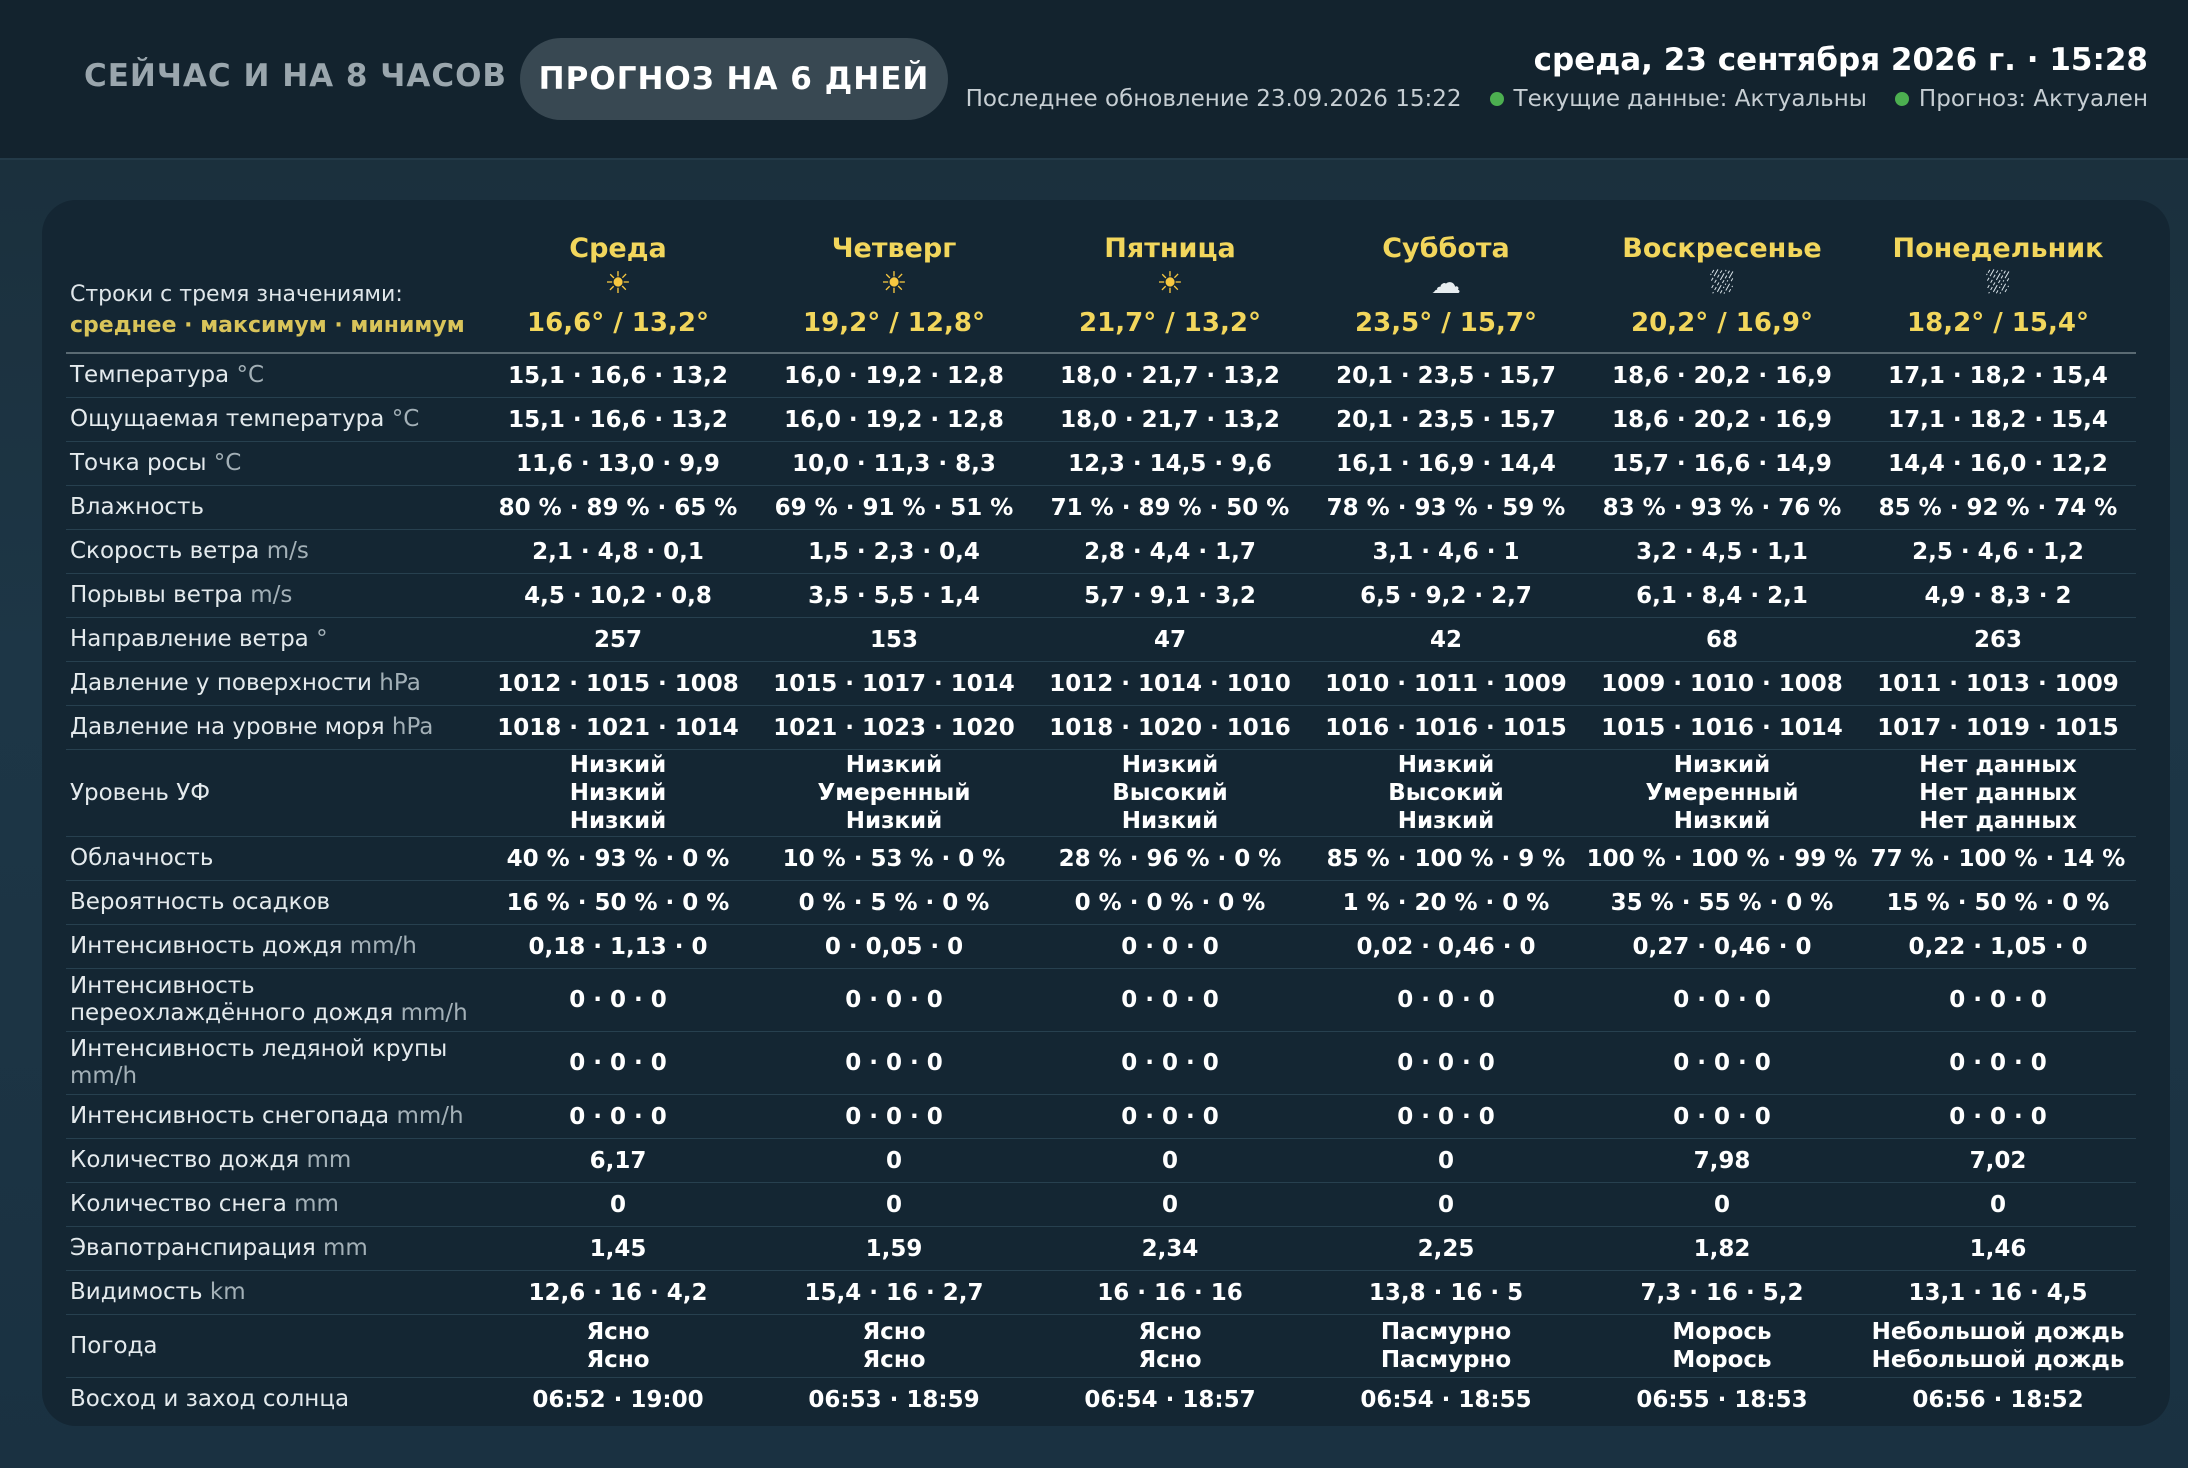 This screenshot has width=2188, height=1468. Describe the element at coordinates (1446, 902) in the screenshot. I see `metric-value: 1 % · 20 % · 0 %` at that location.